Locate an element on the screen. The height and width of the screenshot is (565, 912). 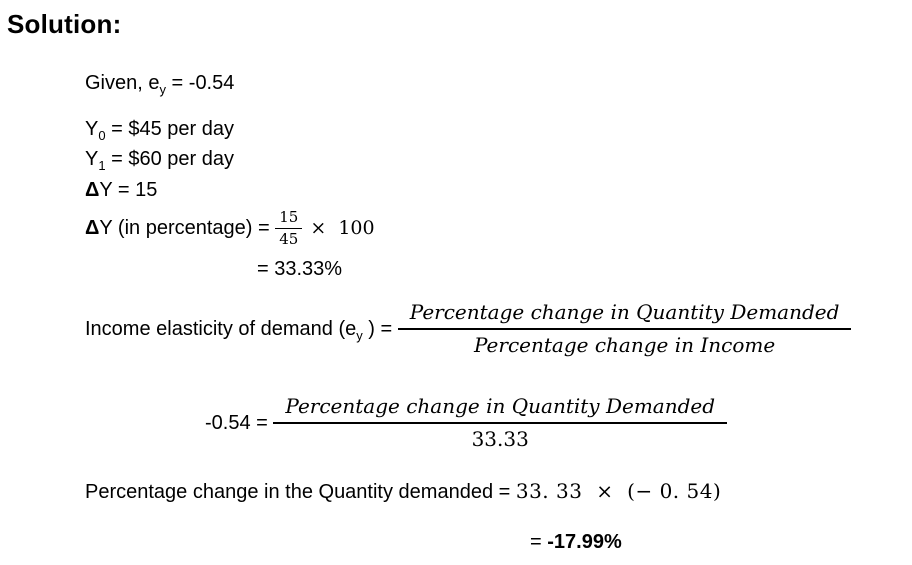
elasticity-formula-label: Income elasticity of demand (ey ) = is located at coordinates (241, 330).